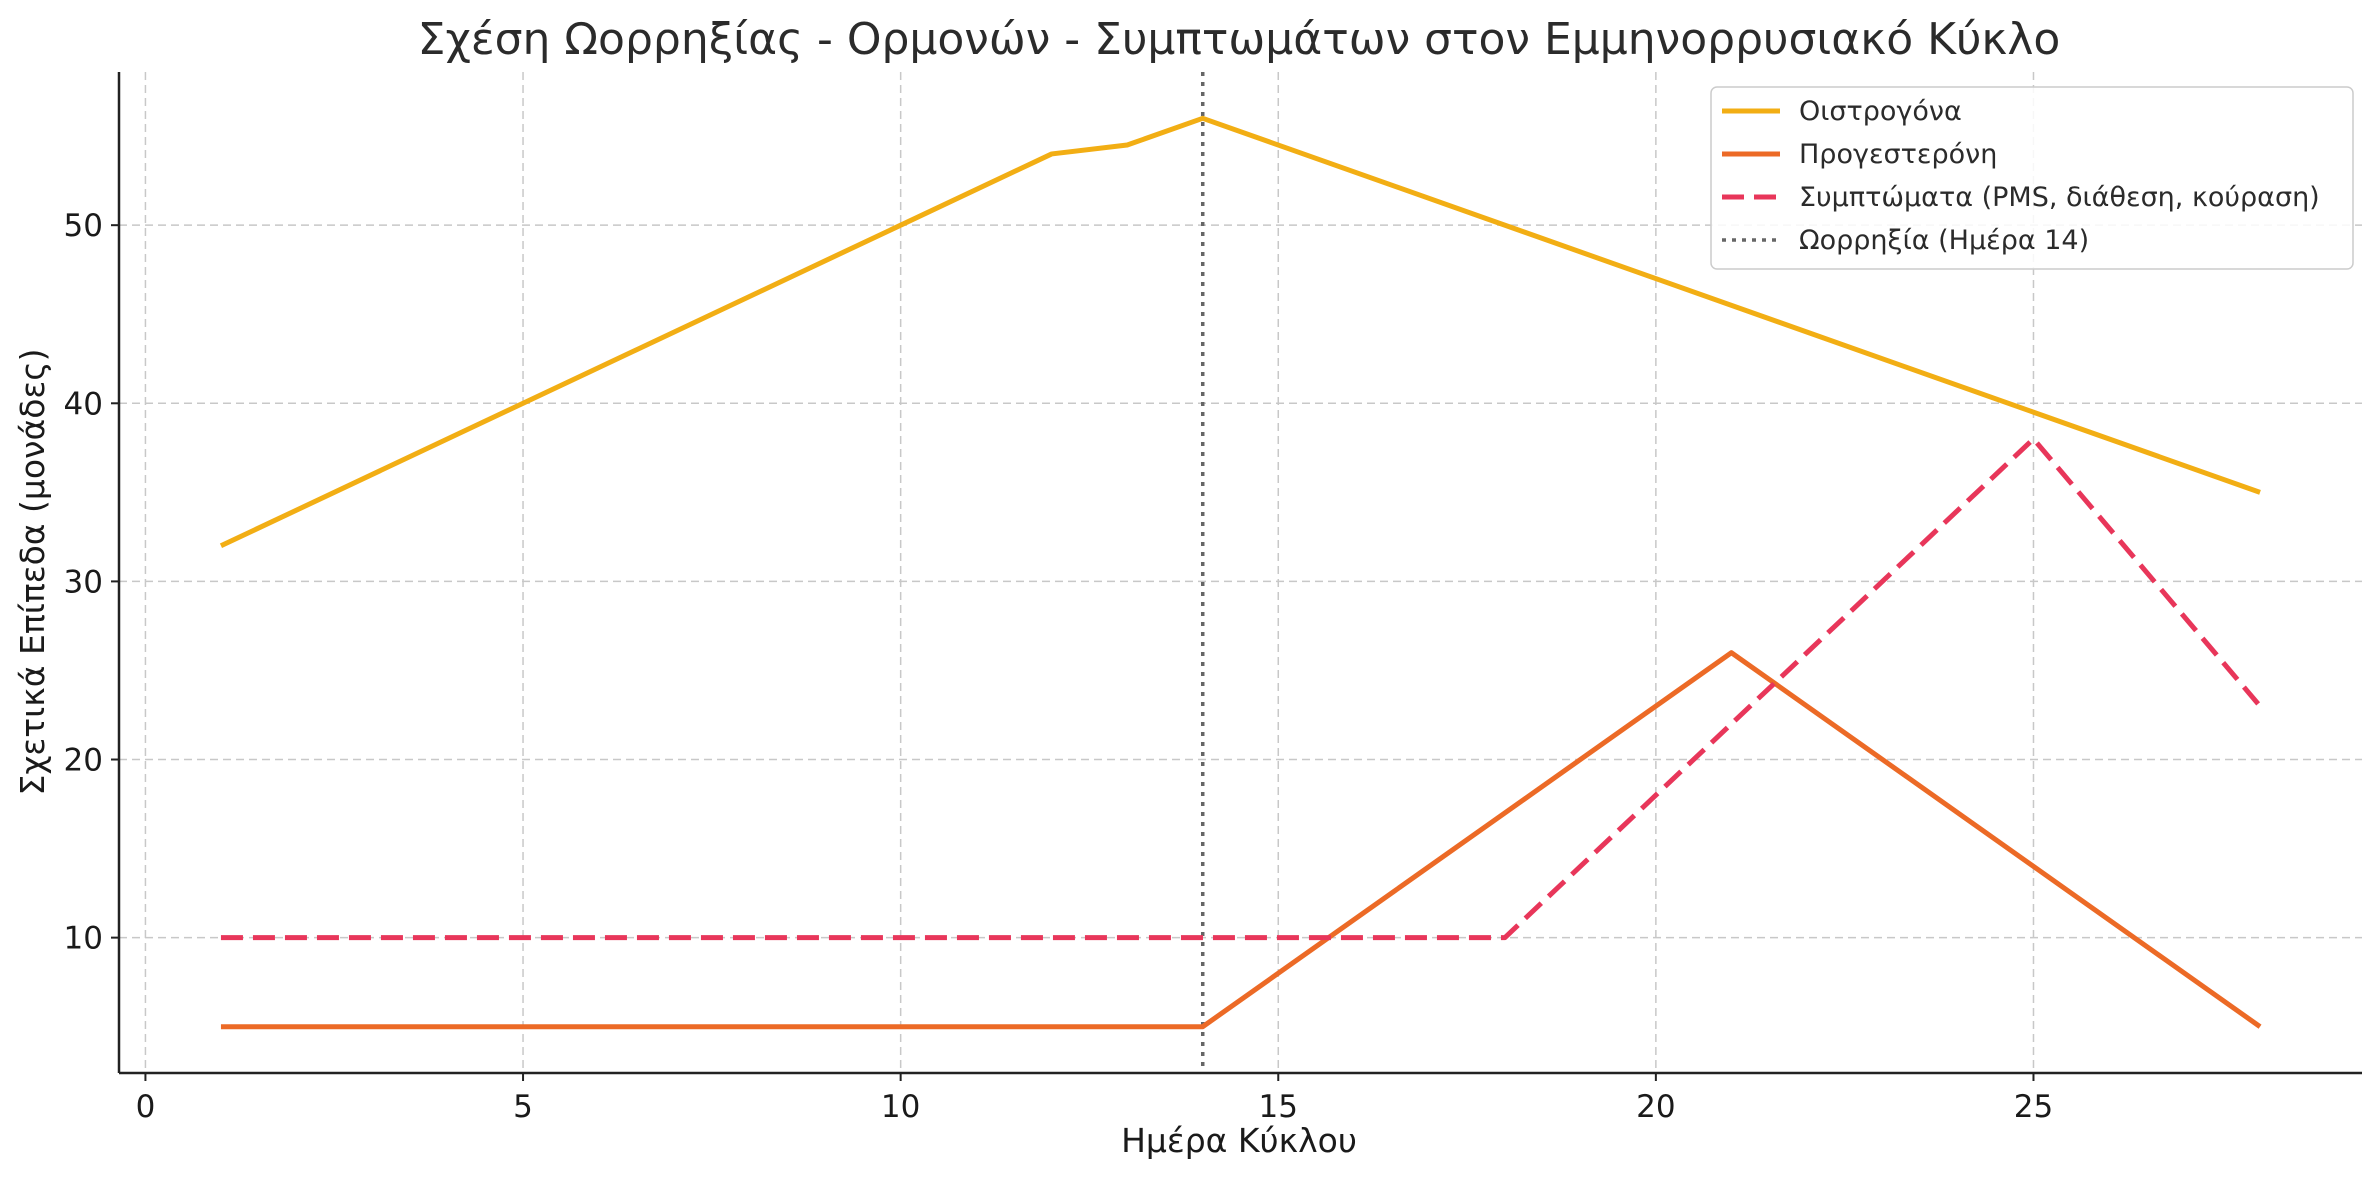  What do you see at coordinates (1278, 1107) in the screenshot?
I see `x-tick-label: 15` at bounding box center [1278, 1107].